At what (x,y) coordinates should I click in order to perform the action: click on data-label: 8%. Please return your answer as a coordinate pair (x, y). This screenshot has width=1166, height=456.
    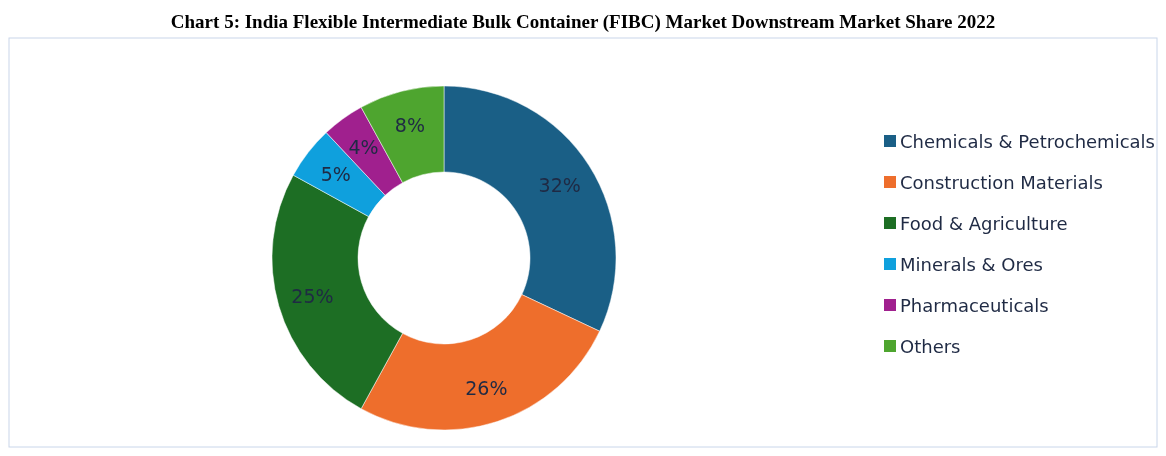
    Looking at the image, I should click on (410, 125).